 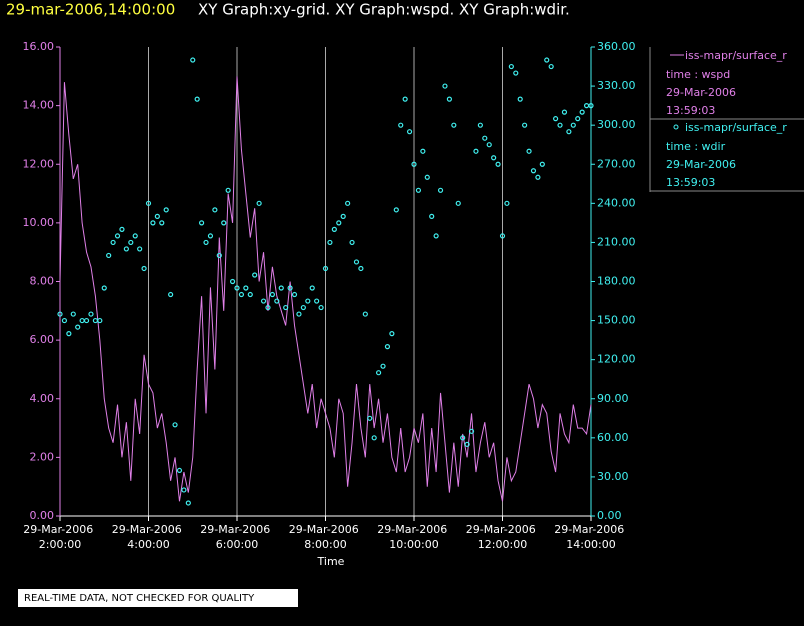 What do you see at coordinates (42, 281) in the screenshot?
I see `y-tick-label: 8.00` at bounding box center [42, 281].